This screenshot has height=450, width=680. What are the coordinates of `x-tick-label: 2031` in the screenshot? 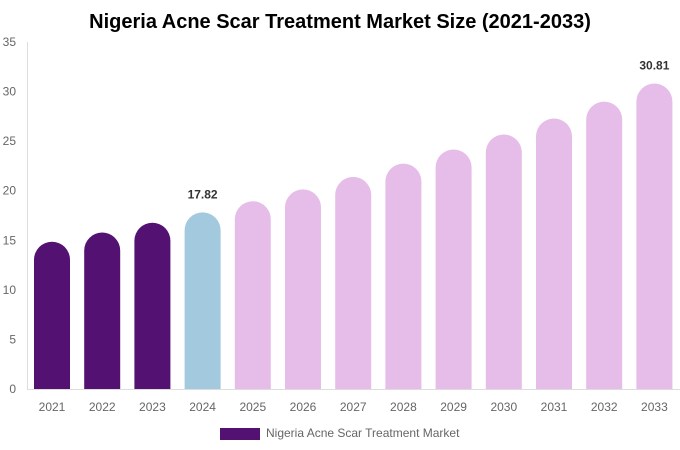 It's located at (554, 407).